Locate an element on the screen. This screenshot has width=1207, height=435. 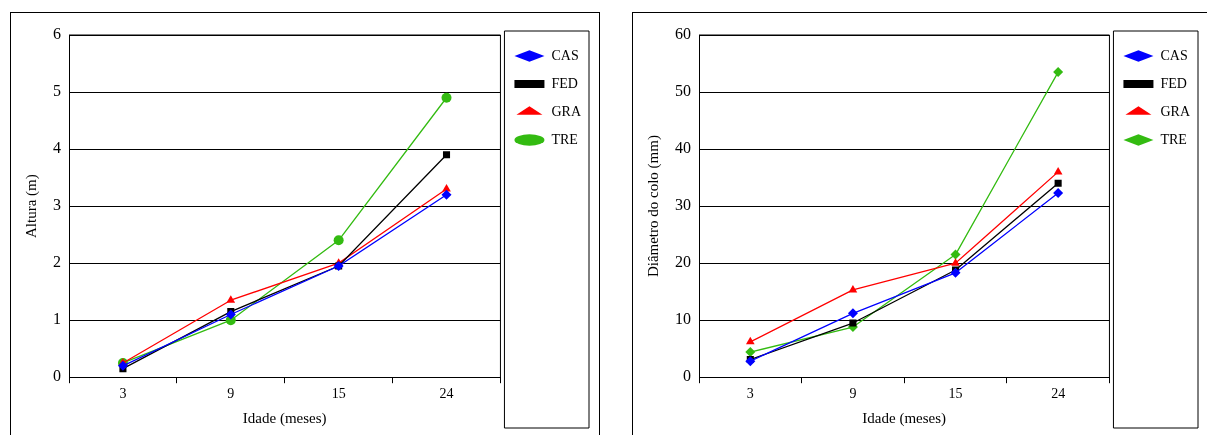
y-tick-label: 3 is located at coordinates (57, 205).